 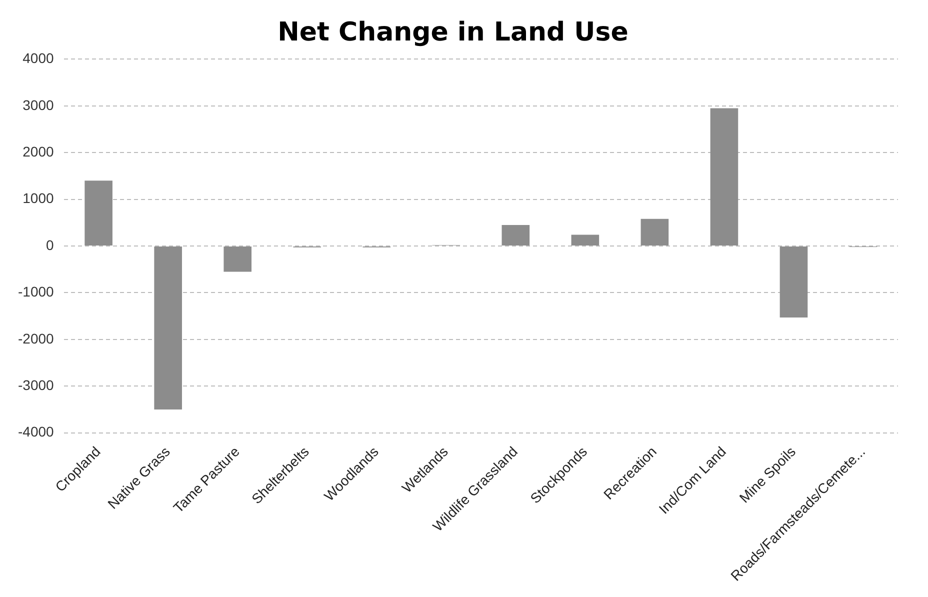 I want to click on y-tick-label: 0, so click(x=50, y=244).